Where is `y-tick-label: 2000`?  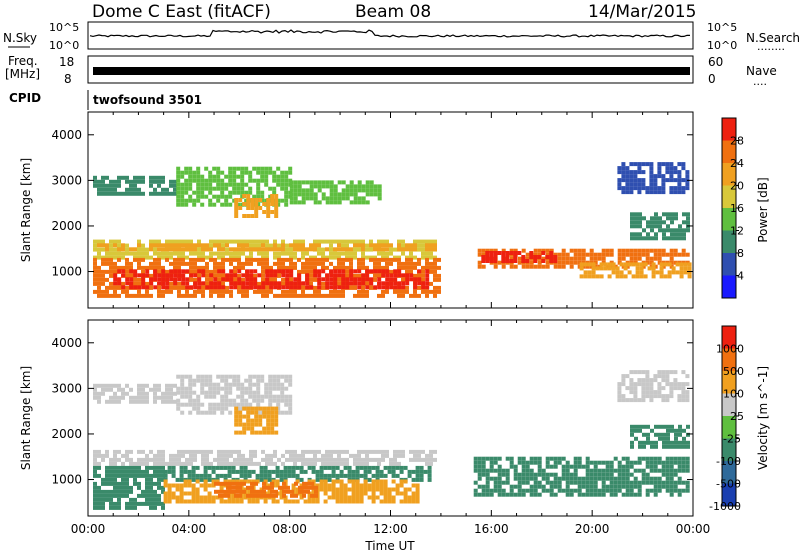
y-tick-label: 2000 is located at coordinates (66, 434).